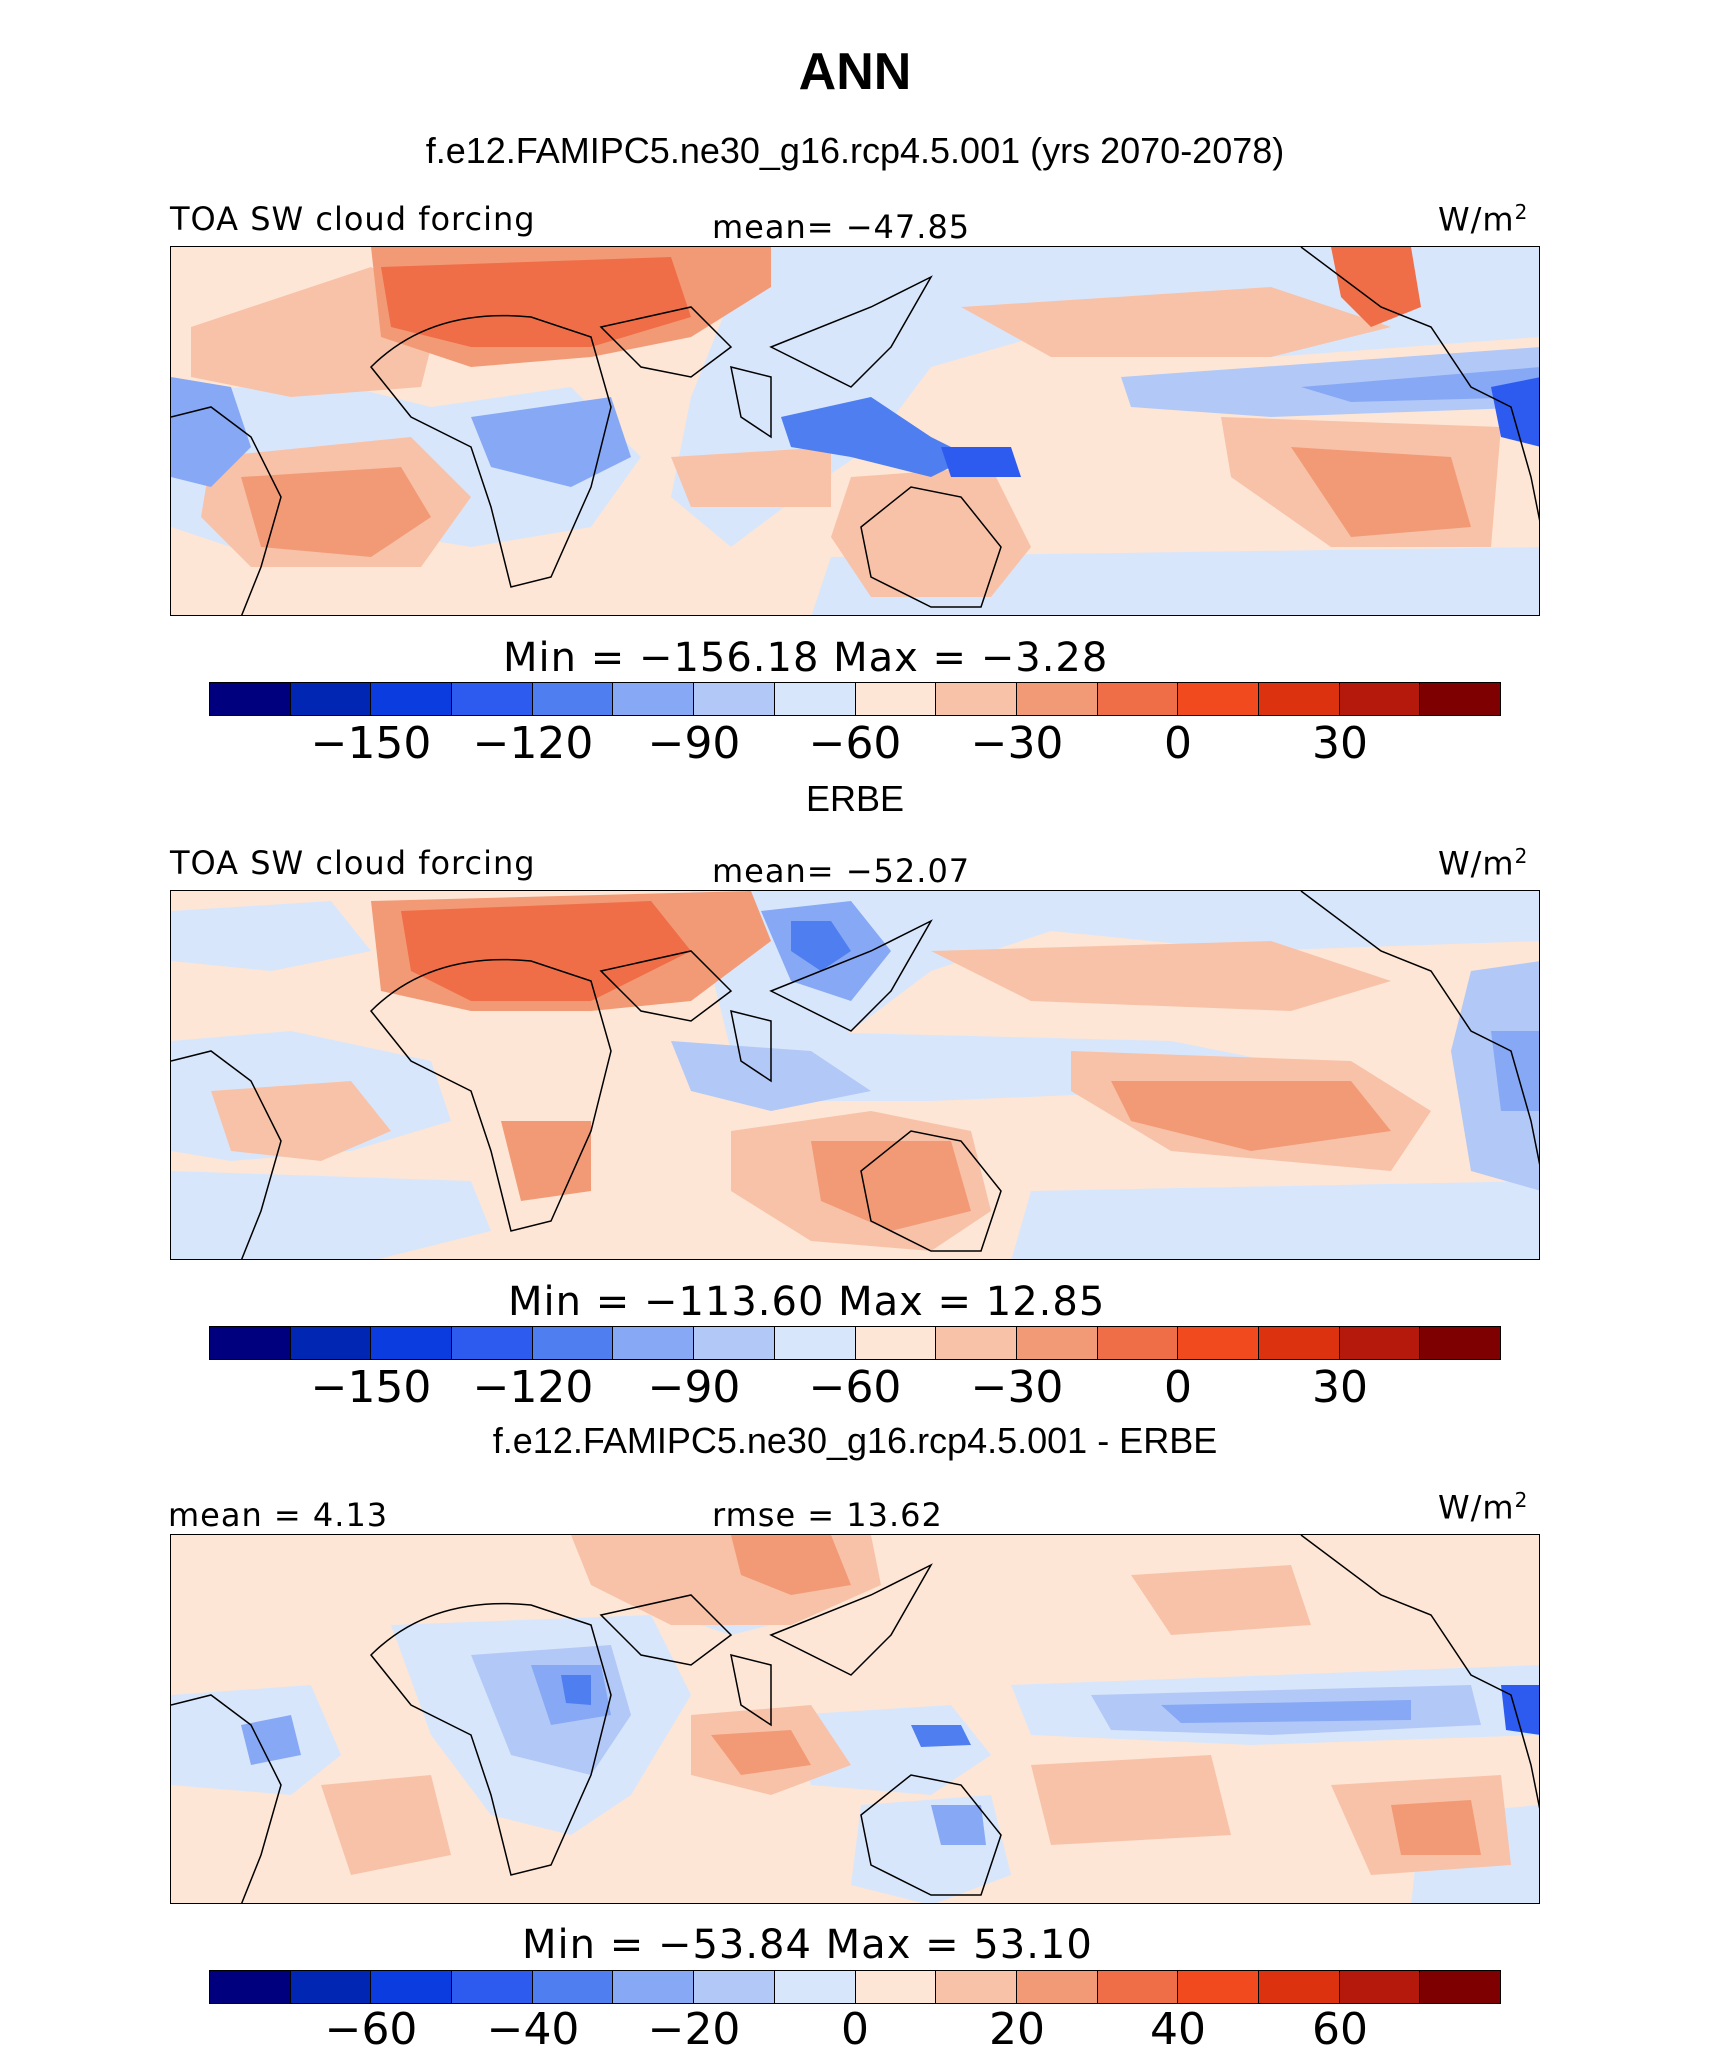 This screenshot has width=1710, height=2055. What do you see at coordinates (353, 863) in the screenshot?
I see `panel-2-variable-label: TOA SW cloud forcing` at bounding box center [353, 863].